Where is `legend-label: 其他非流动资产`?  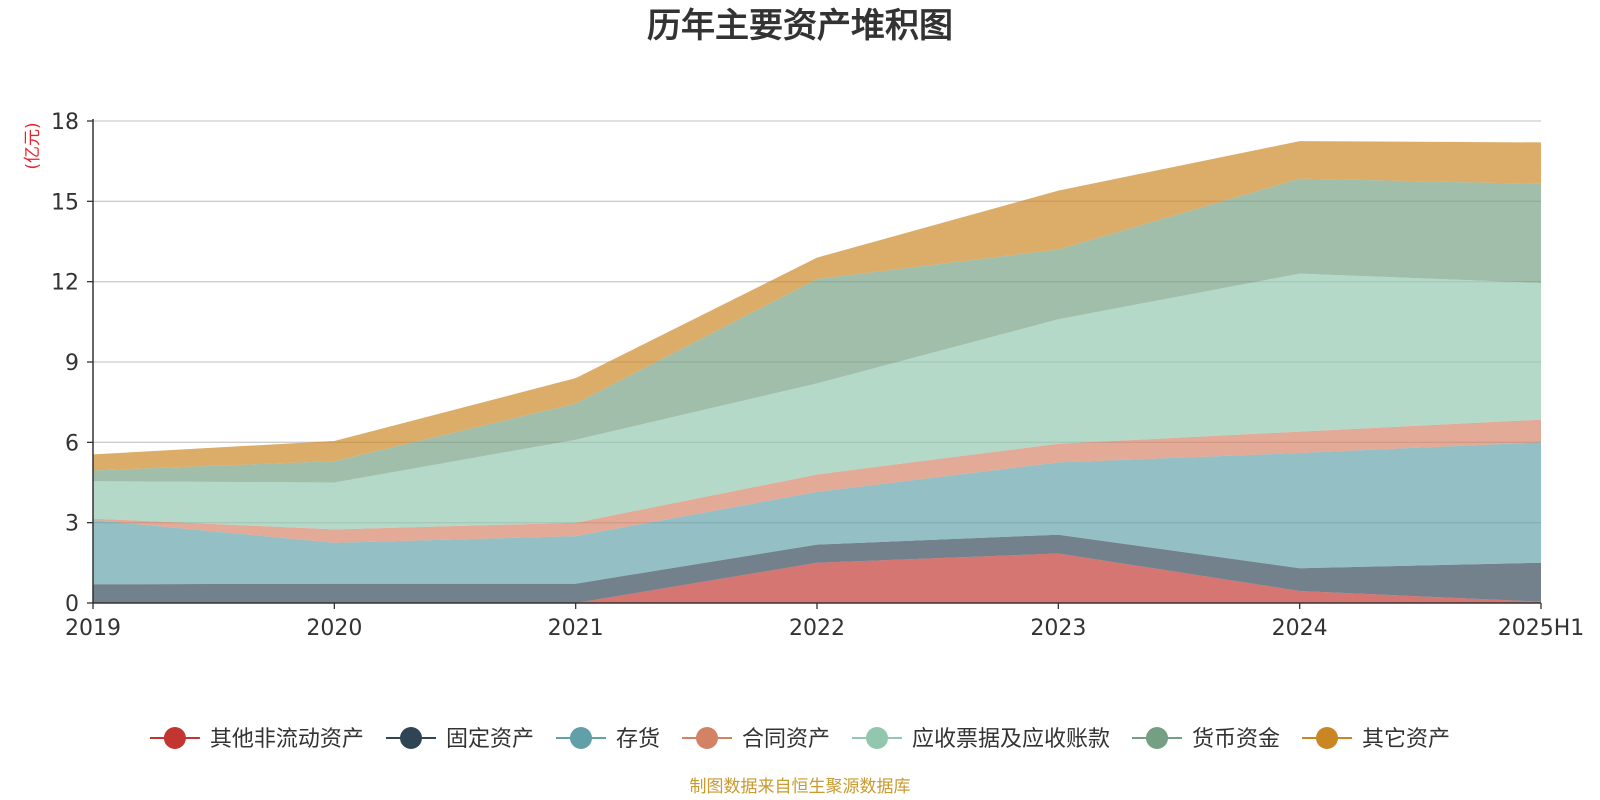 legend-label: 其他非流动资产 is located at coordinates (287, 739).